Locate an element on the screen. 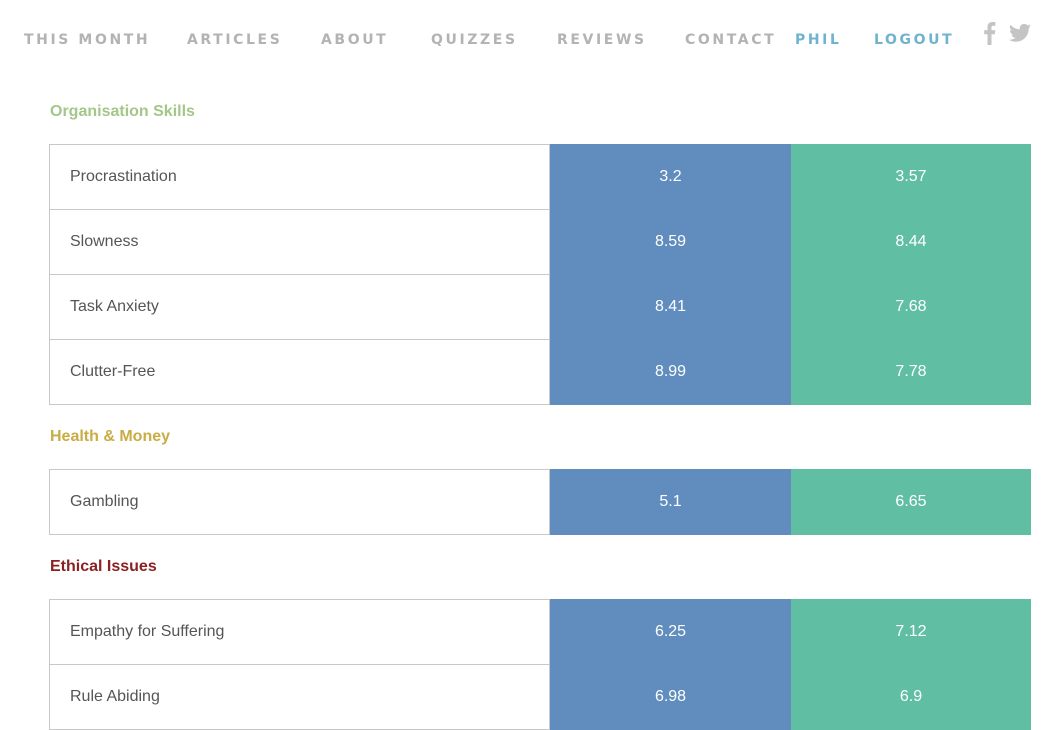 The height and width of the screenshot is (730, 1051). twitter-icon is located at coordinates (1020, 33).